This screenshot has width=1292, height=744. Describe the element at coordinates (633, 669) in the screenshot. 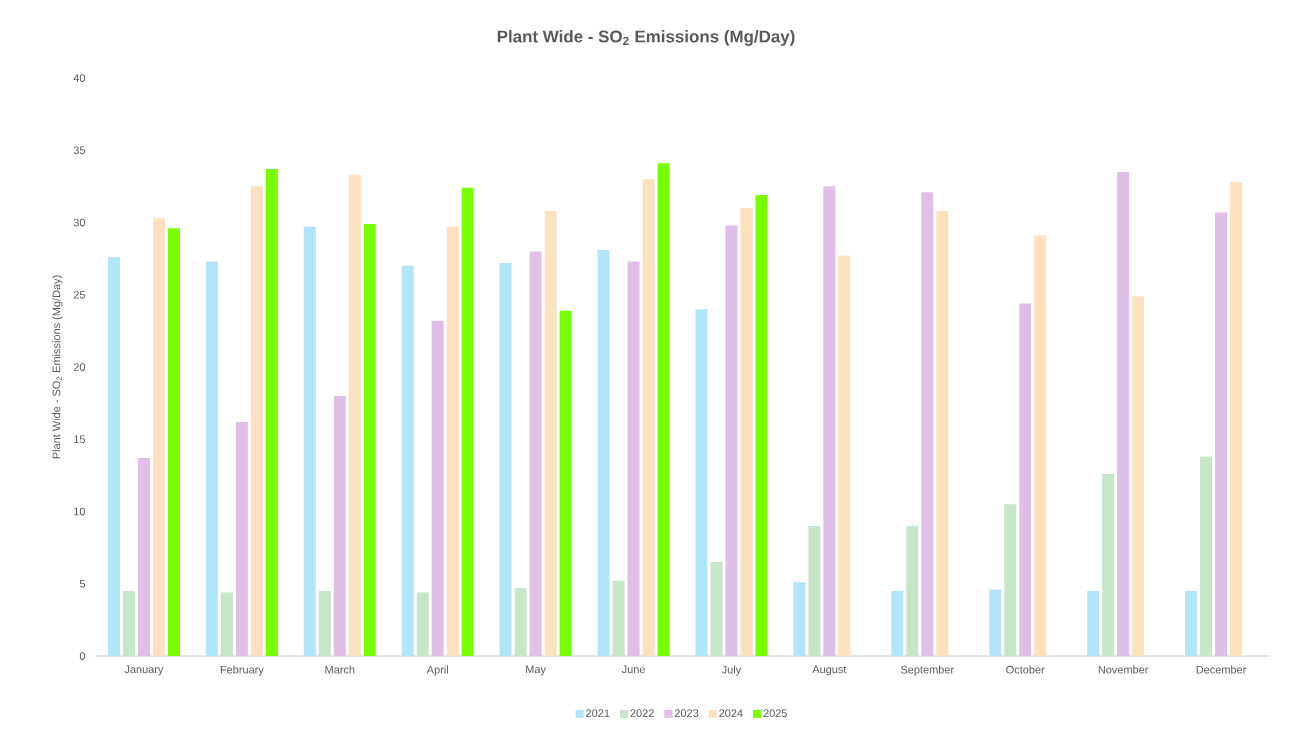

I see `x-tick-label: June` at that location.